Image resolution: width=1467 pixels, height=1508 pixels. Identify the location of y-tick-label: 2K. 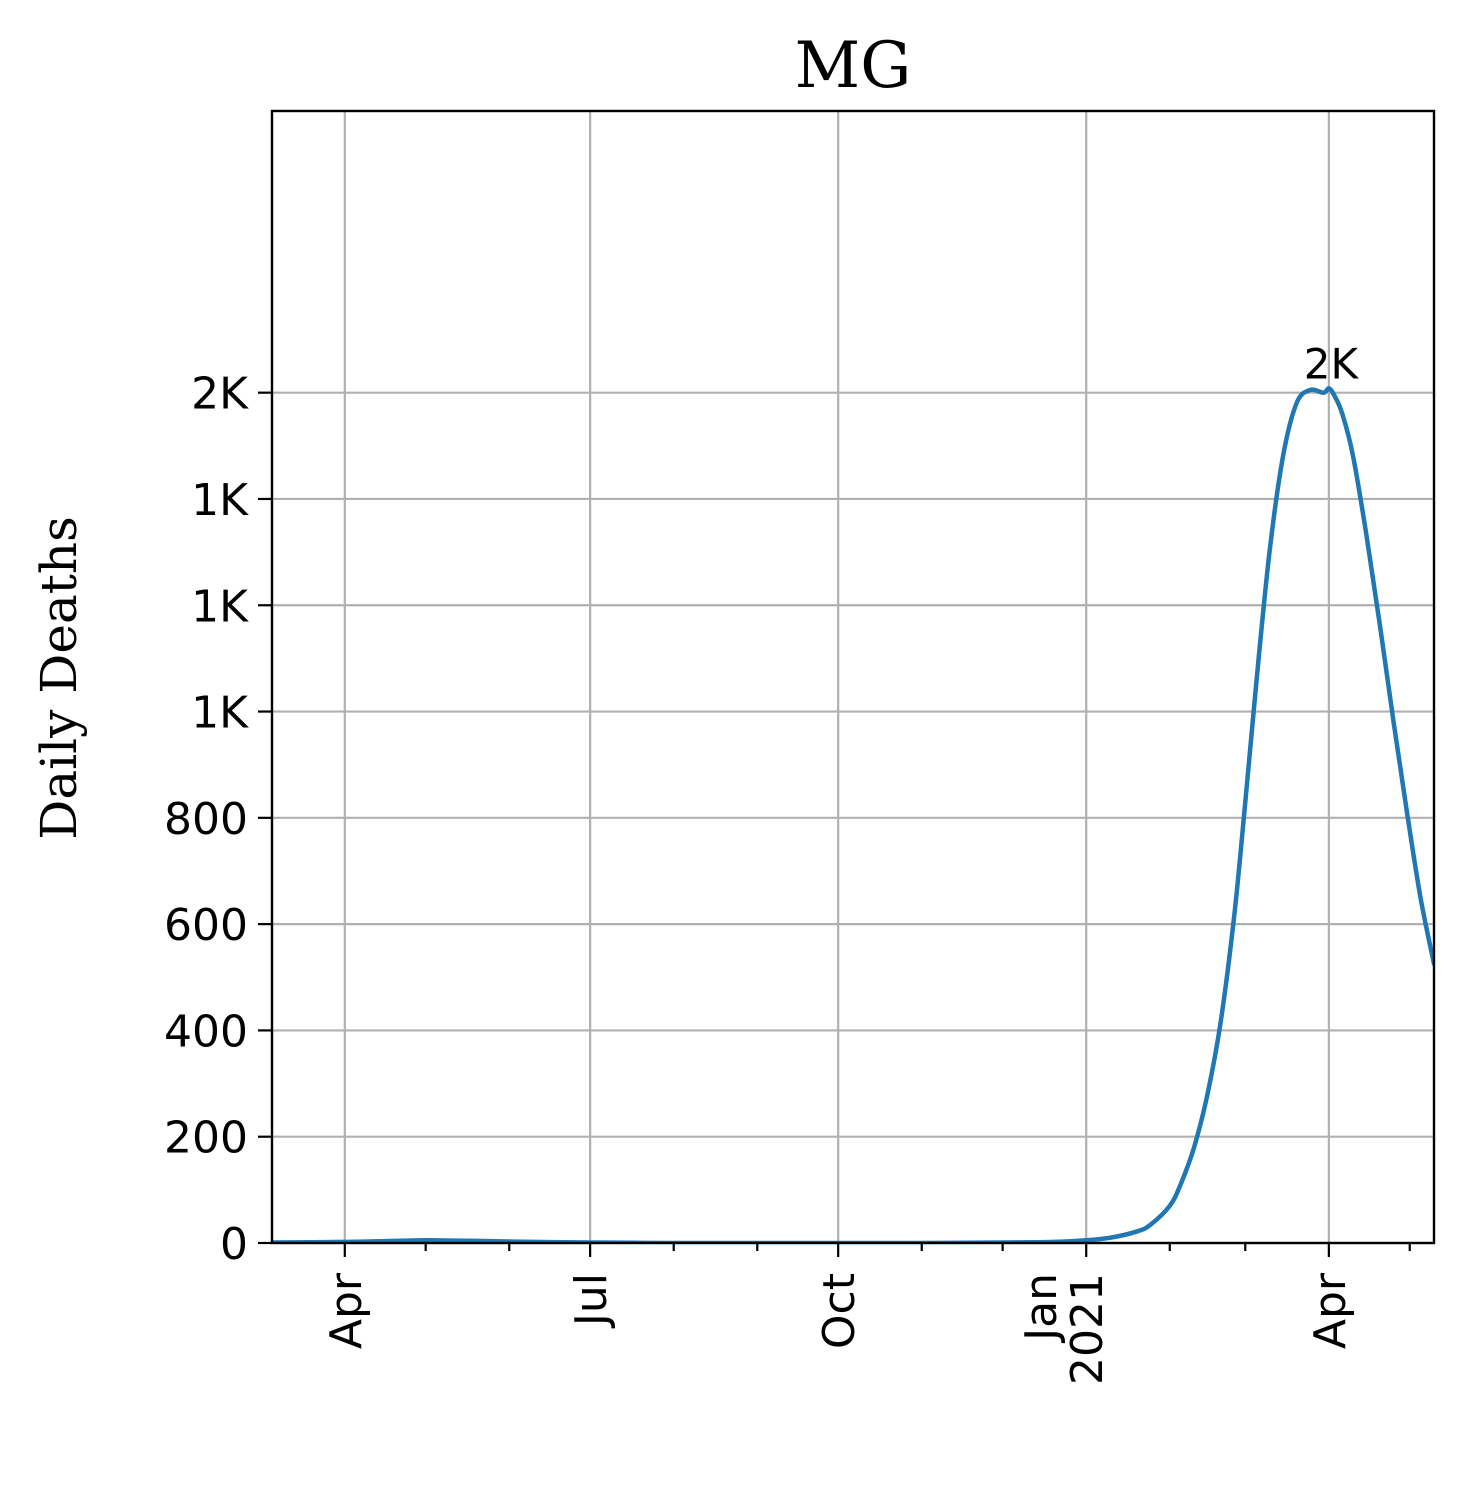
(220, 394).